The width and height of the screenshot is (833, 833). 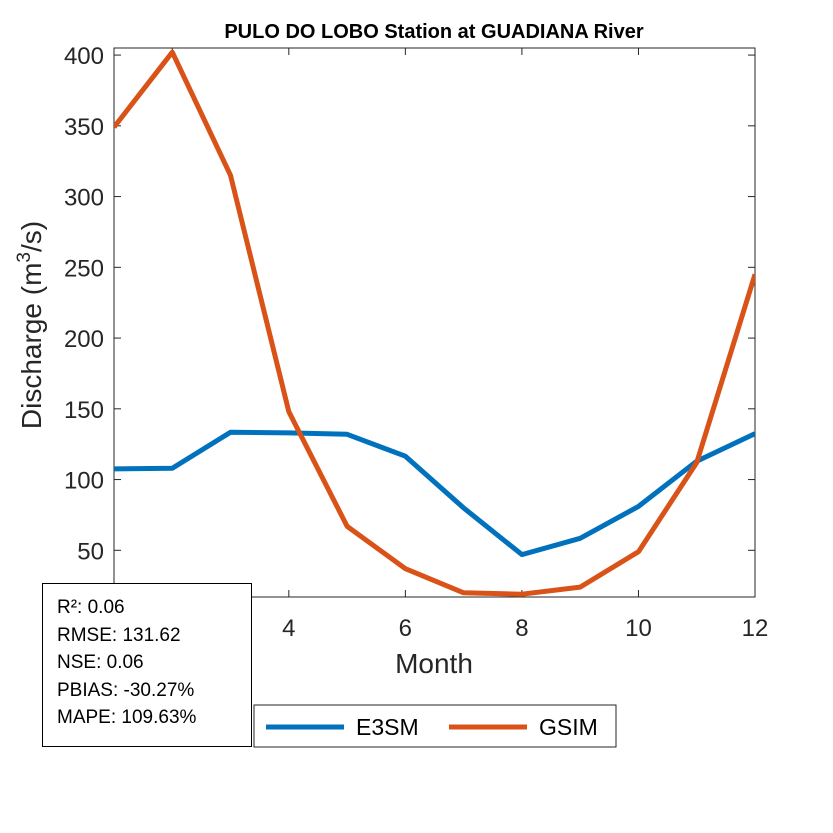 What do you see at coordinates (100, 662) in the screenshot?
I see `metric-nse: NSE: 0.06` at bounding box center [100, 662].